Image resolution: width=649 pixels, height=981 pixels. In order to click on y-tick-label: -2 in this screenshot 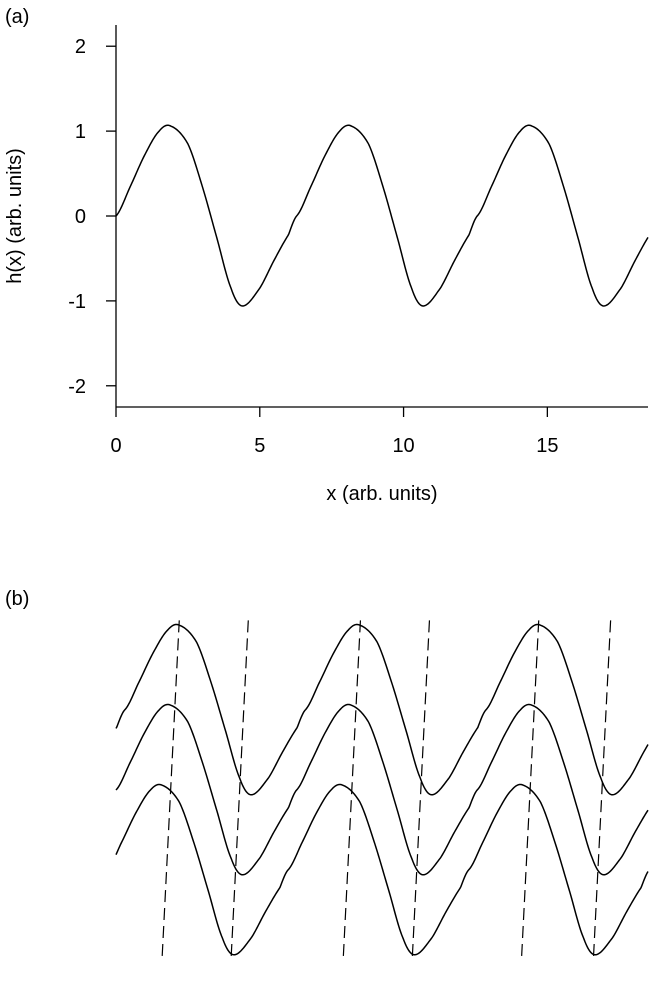, I will do `click(77, 387)`.